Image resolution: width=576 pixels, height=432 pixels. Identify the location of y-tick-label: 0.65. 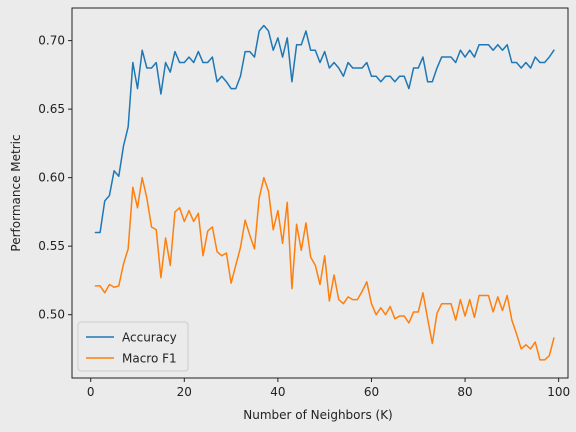
(51, 109).